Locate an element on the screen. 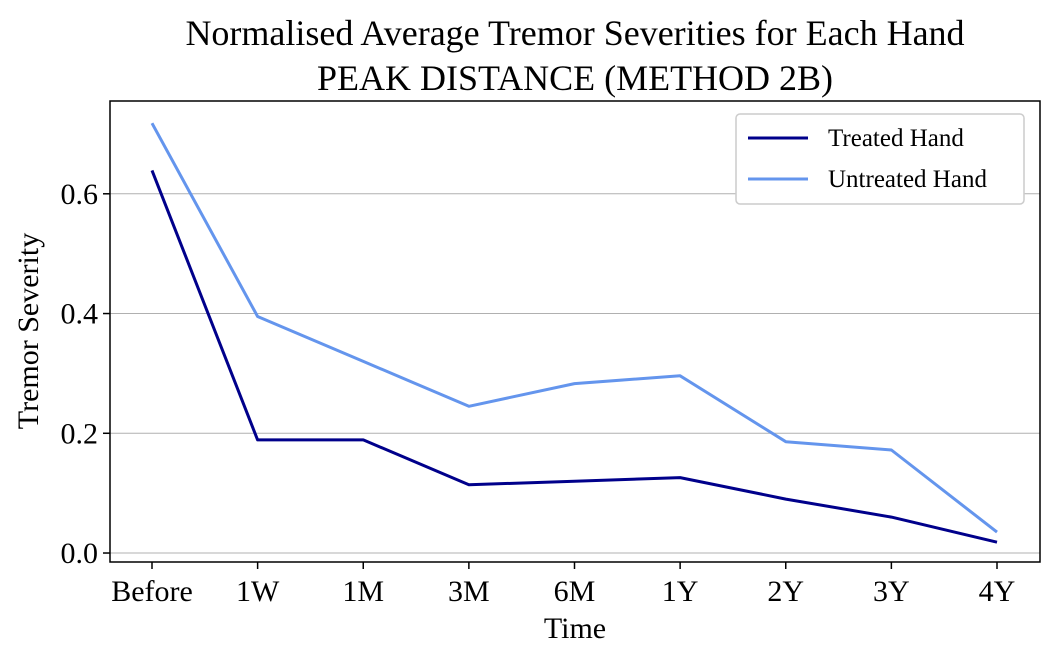 This screenshot has height=660, width=1055. y-axis: 0.0 0.2 0.4 0.6 is located at coordinates (85, 374).